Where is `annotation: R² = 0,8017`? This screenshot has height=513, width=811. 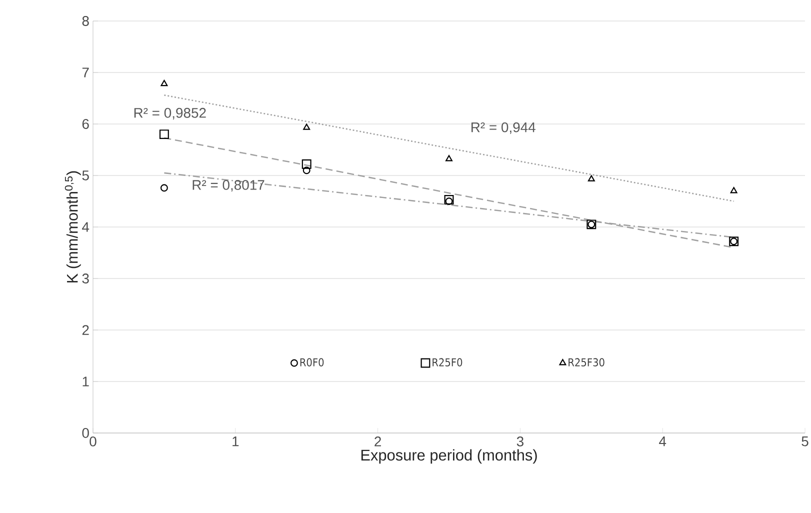 annotation: R² = 0,8017 is located at coordinates (228, 186).